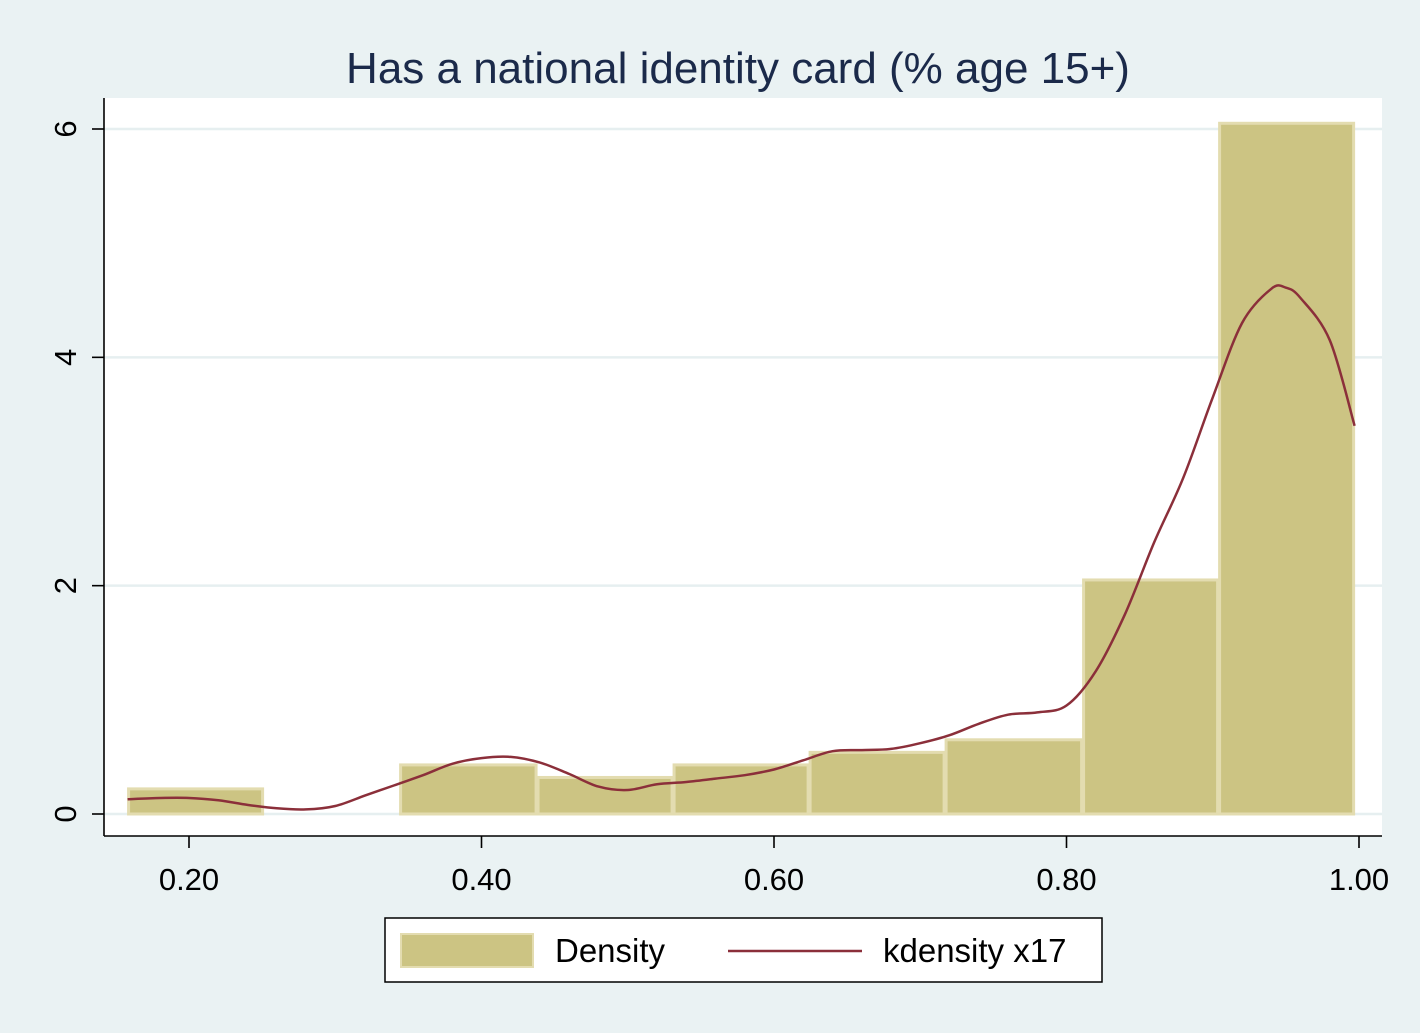  Describe the element at coordinates (65, 357) in the screenshot. I see `y-tick-label-4: 4` at that location.